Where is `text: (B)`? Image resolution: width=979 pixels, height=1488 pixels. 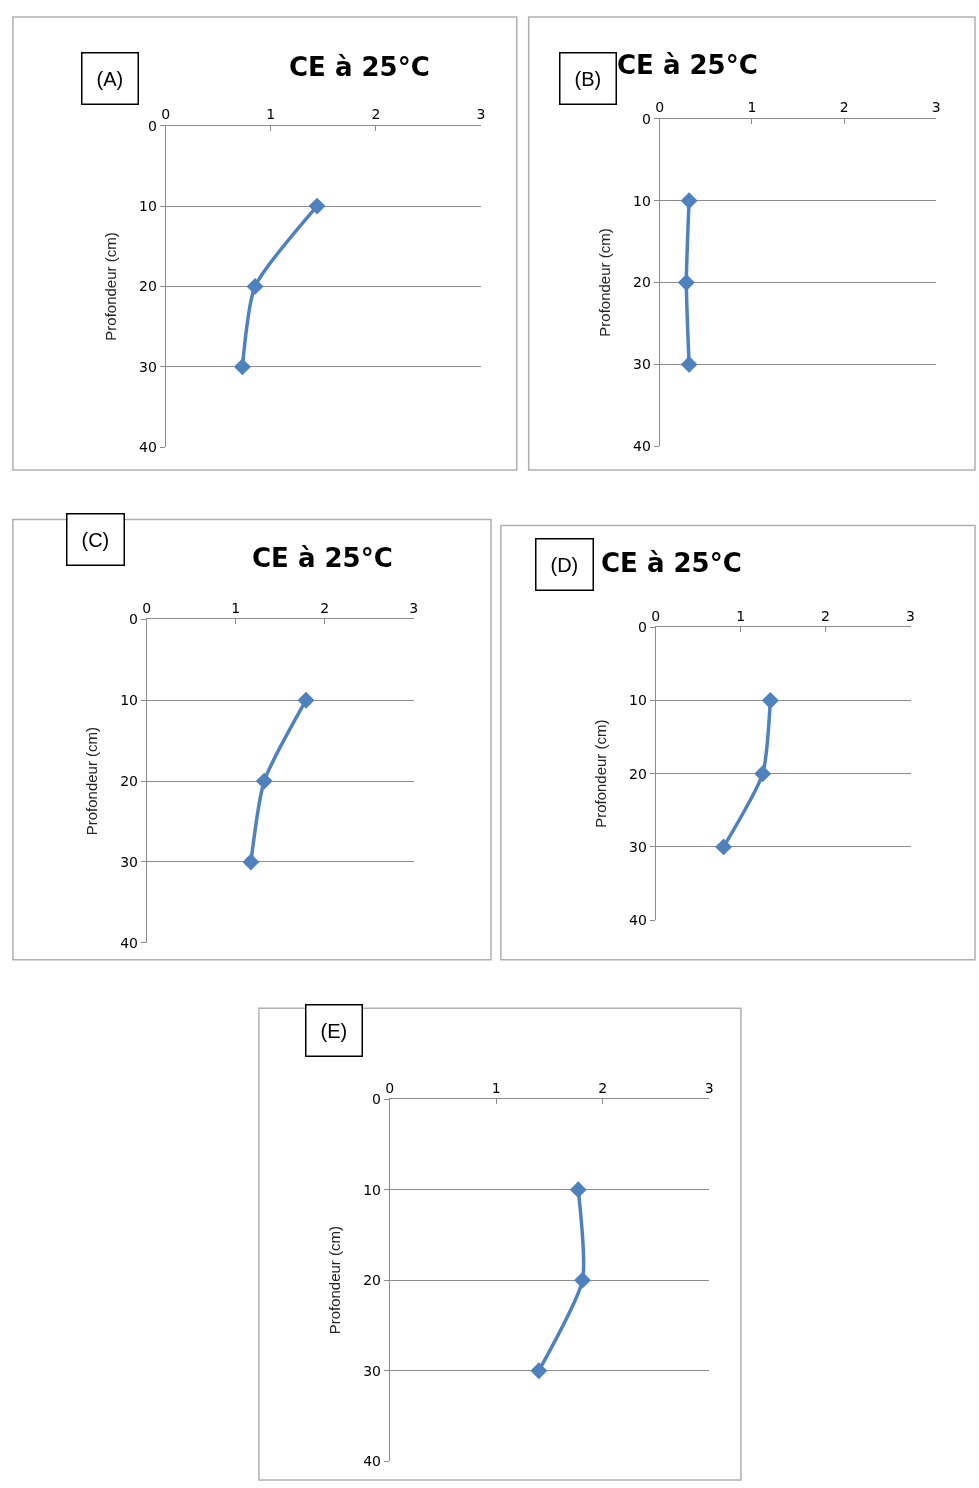 text: (B) is located at coordinates (588, 78).